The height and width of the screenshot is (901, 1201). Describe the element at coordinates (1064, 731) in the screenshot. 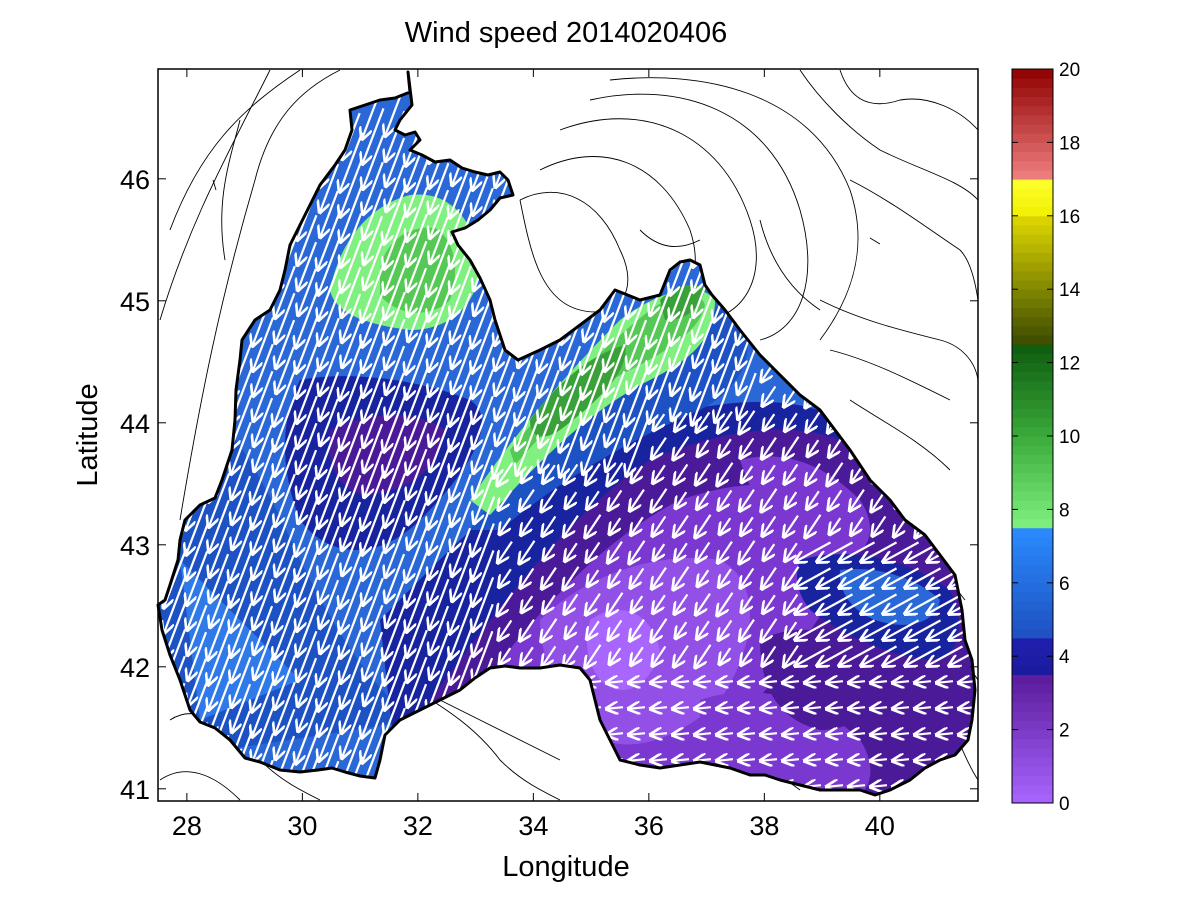

I see `colorbar-tick-label: 2` at that location.